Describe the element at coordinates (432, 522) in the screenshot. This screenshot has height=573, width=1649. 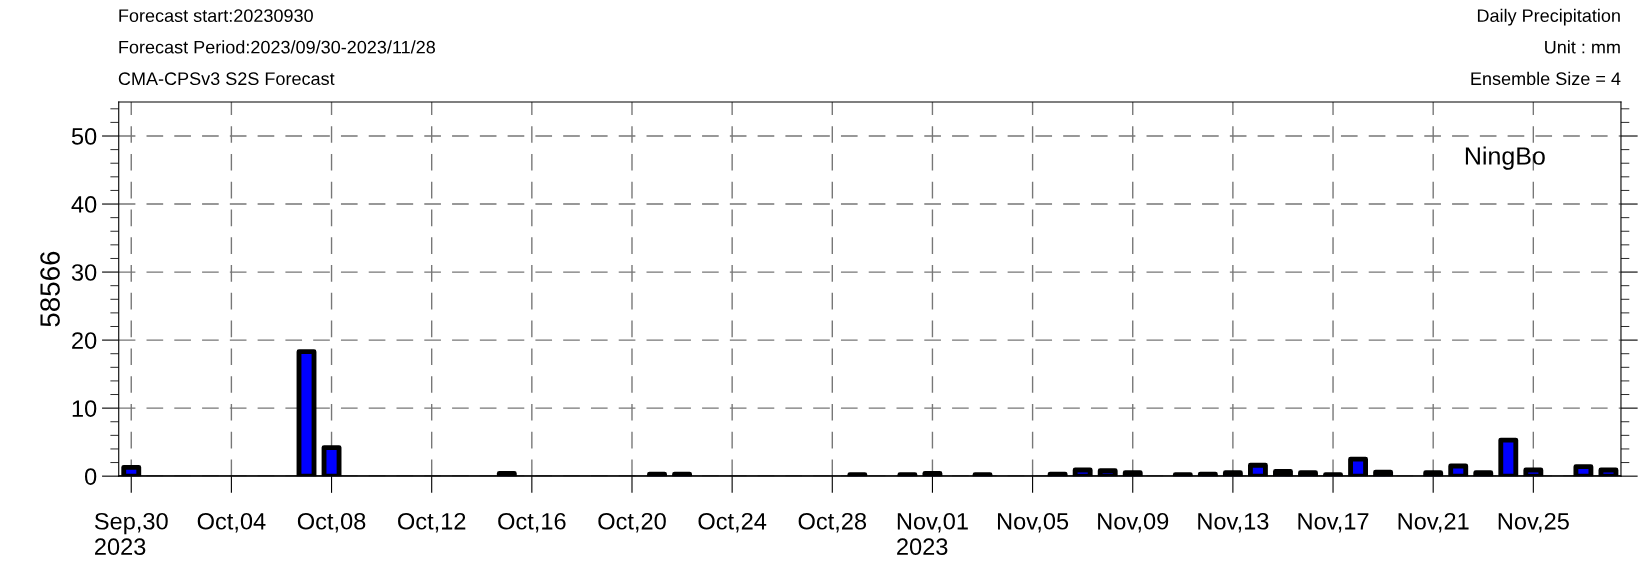
I see `x-tick-label: Oct,12` at that location.